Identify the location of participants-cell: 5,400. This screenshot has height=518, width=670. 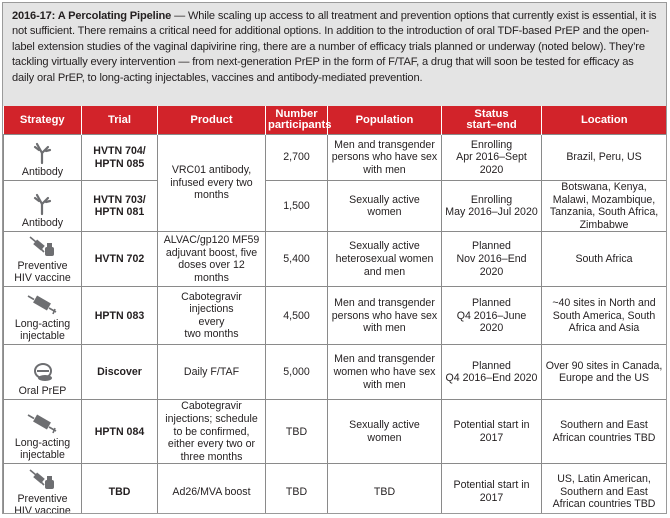
(296, 259).